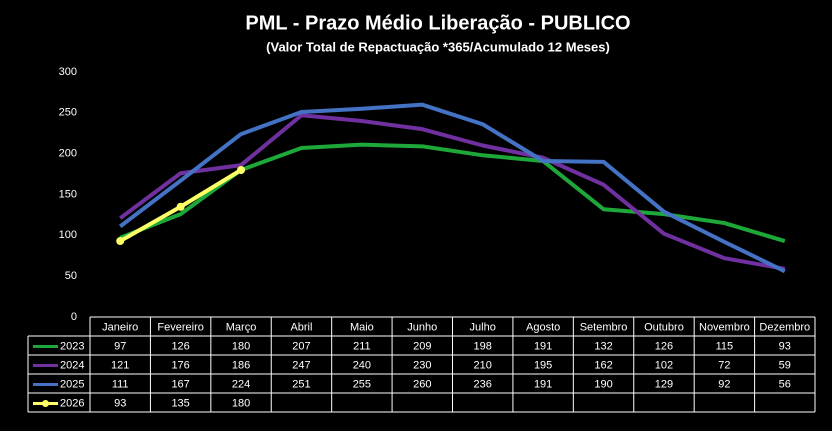  I want to click on table-value: 92, so click(724, 384).